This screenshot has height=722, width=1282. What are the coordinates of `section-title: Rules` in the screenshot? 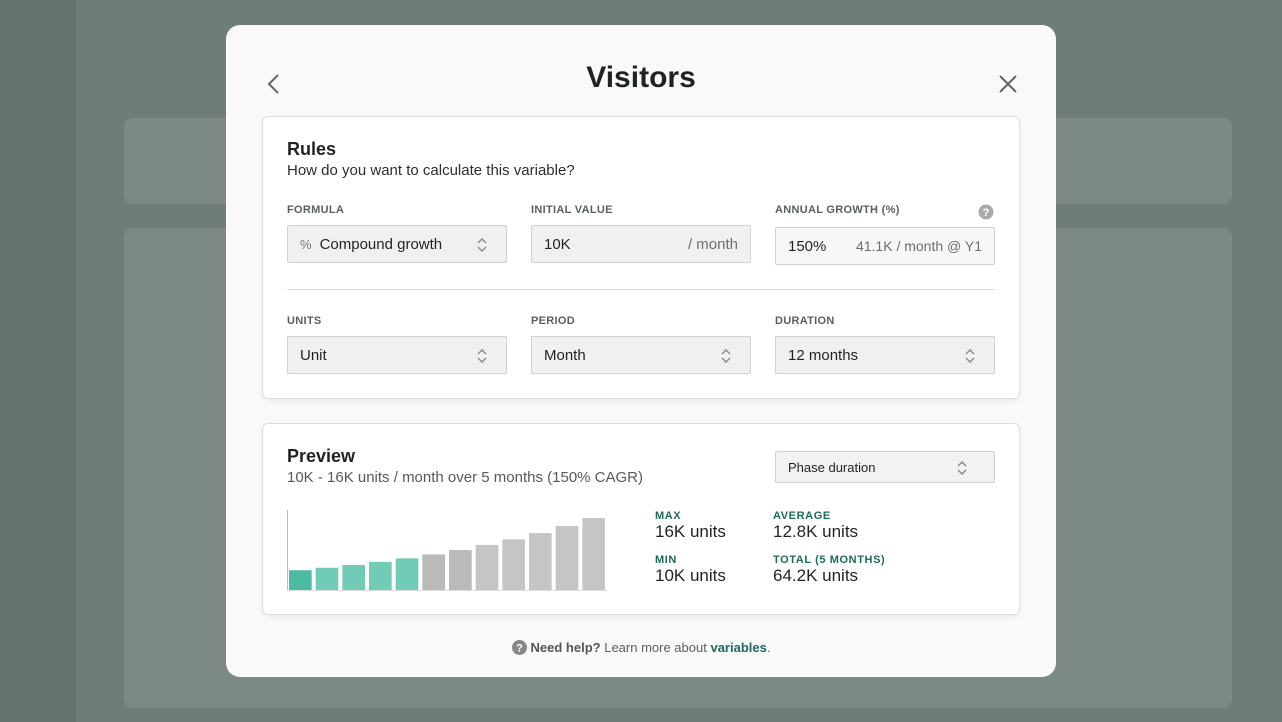 It's located at (312, 149).